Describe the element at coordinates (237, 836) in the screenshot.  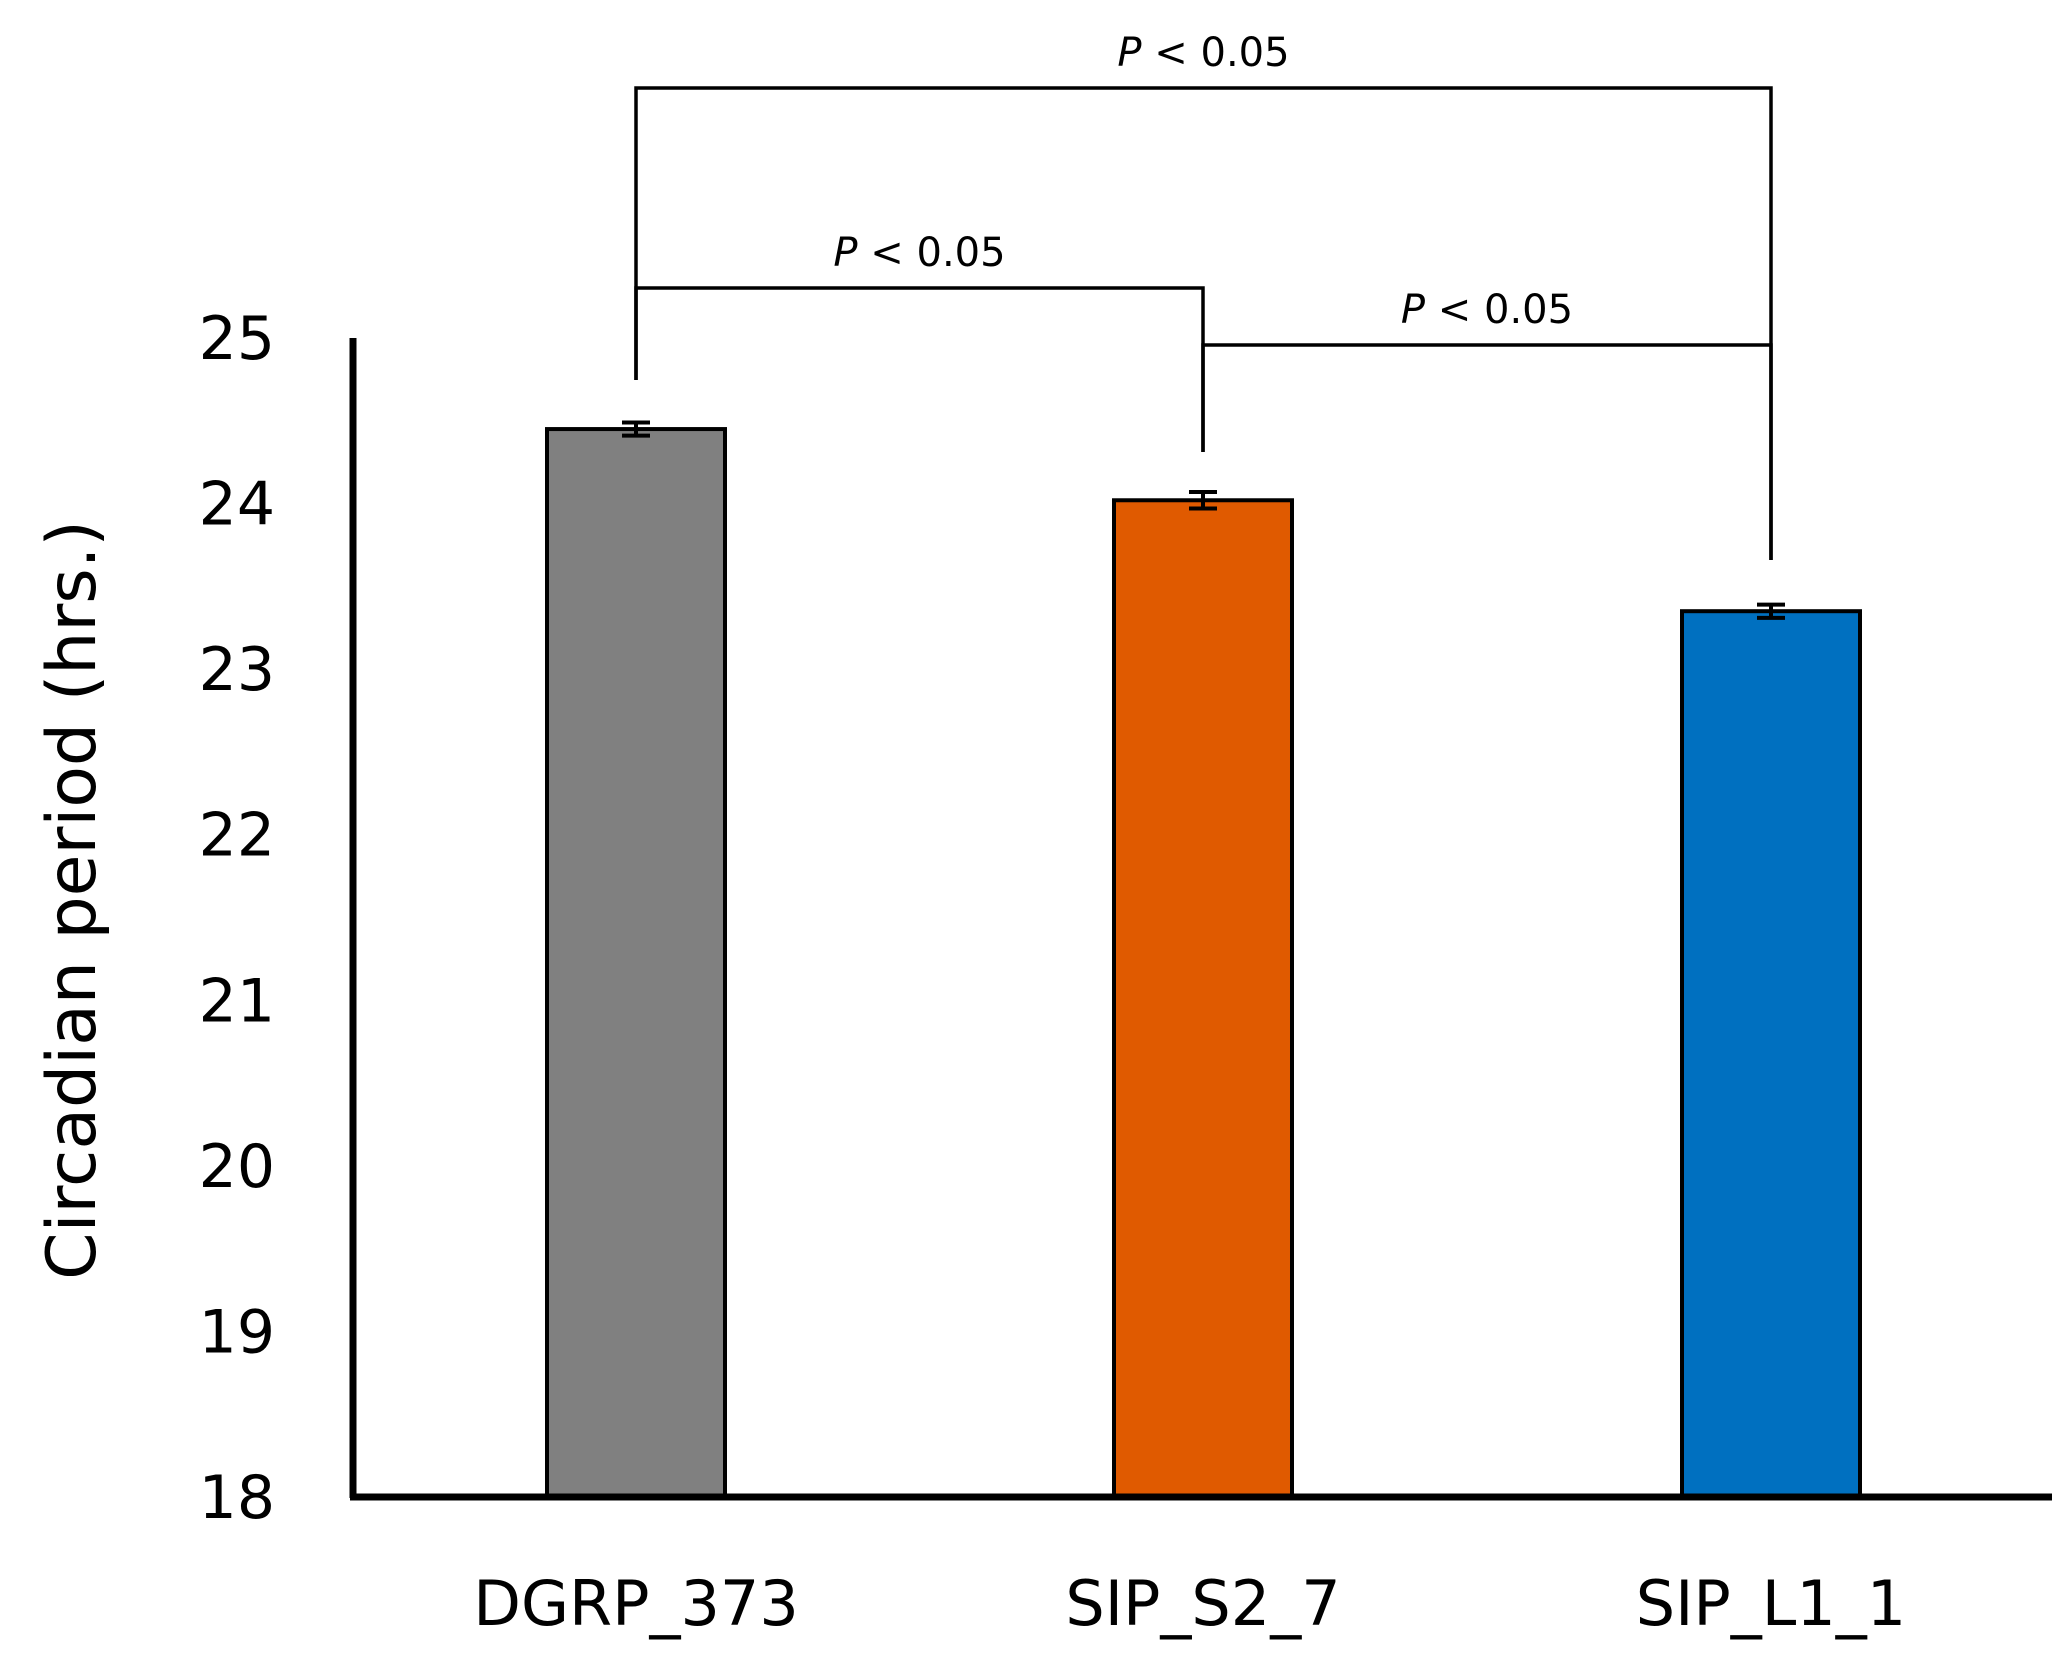
I see `y-tick-label: 22` at that location.